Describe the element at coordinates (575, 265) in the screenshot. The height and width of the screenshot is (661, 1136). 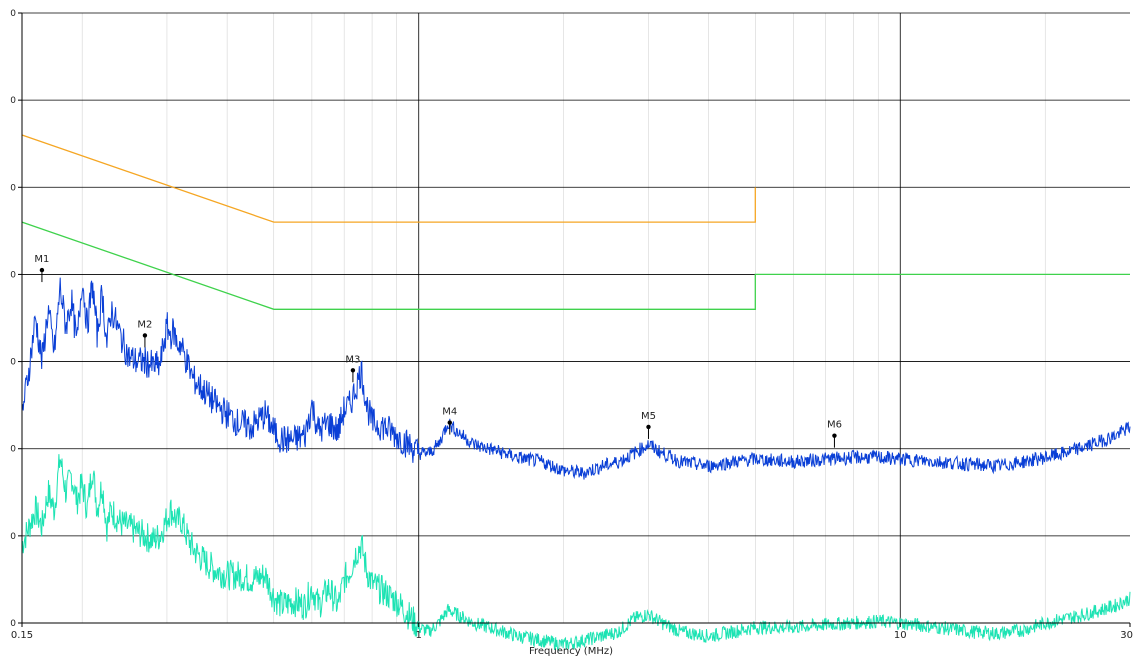
I see `avg-limit-line` at that location.